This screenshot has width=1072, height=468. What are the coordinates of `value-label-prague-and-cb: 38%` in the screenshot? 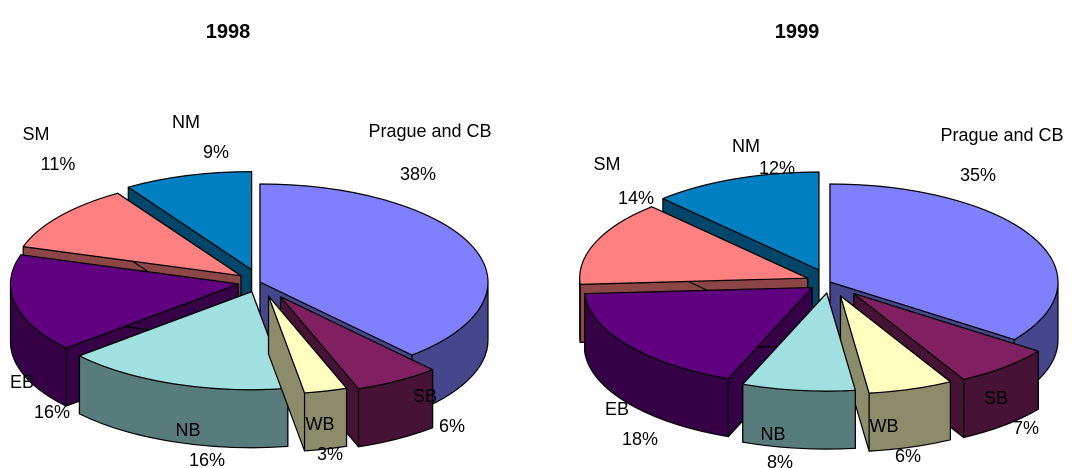 It's located at (418, 174).